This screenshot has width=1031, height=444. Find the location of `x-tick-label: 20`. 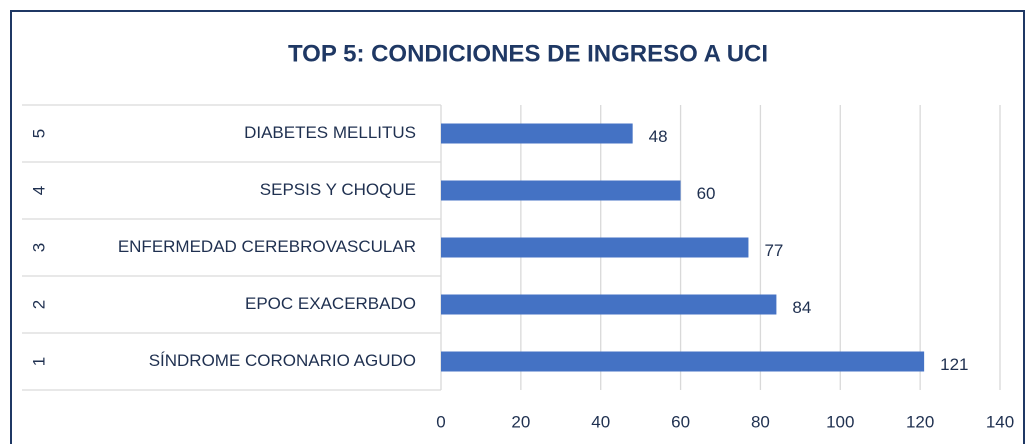

x-tick-label: 20 is located at coordinates (520, 421).